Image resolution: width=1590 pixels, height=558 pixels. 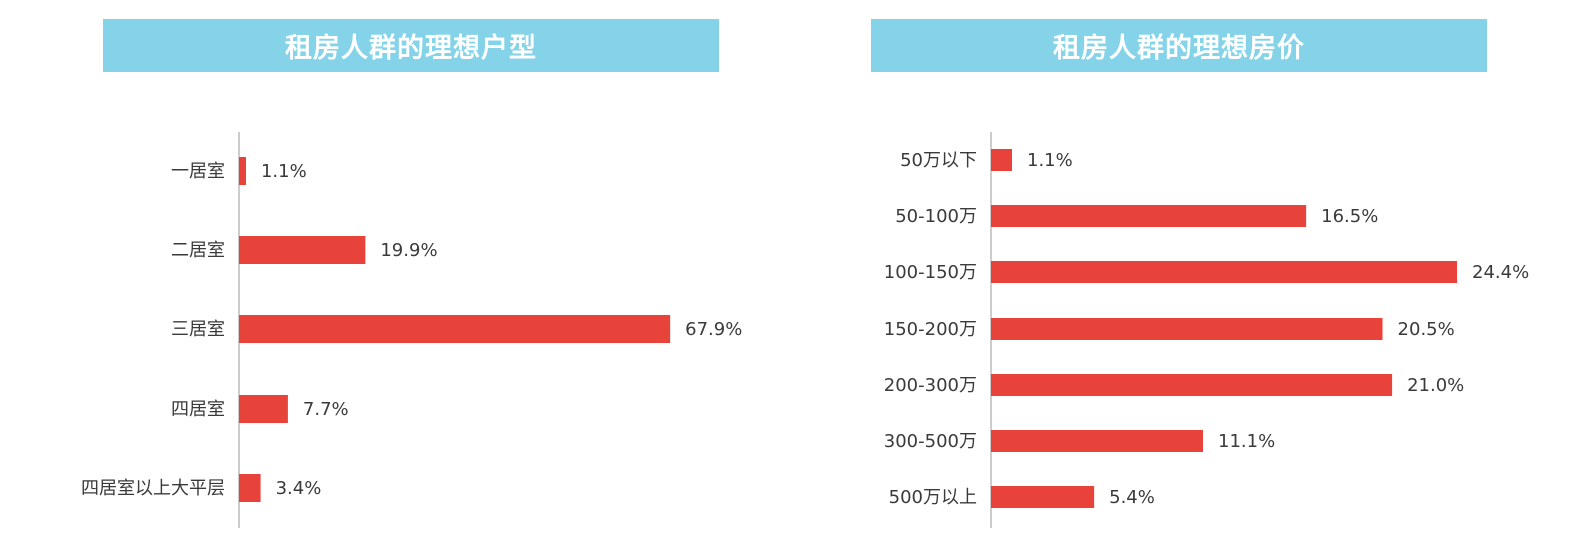 I want to click on data-label: 5.4%, so click(x=1132, y=497).